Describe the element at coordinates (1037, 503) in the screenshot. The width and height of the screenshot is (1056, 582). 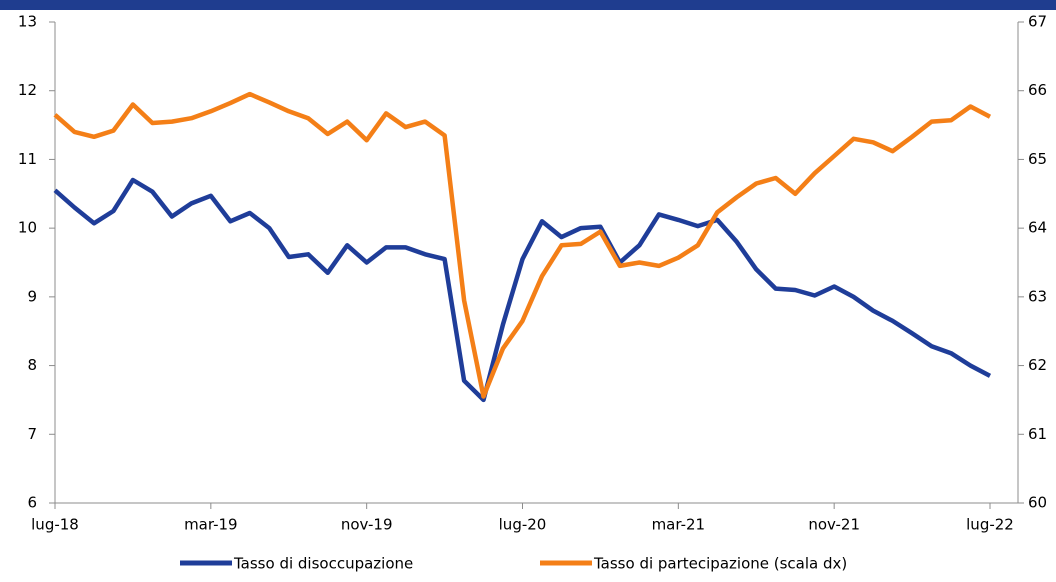
I see `y2-tick-label: 60` at that location.